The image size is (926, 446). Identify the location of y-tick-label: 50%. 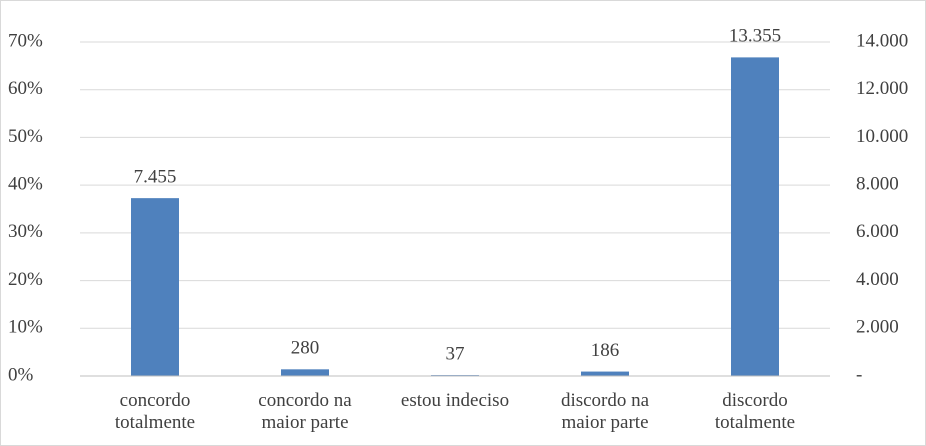
(25, 136).